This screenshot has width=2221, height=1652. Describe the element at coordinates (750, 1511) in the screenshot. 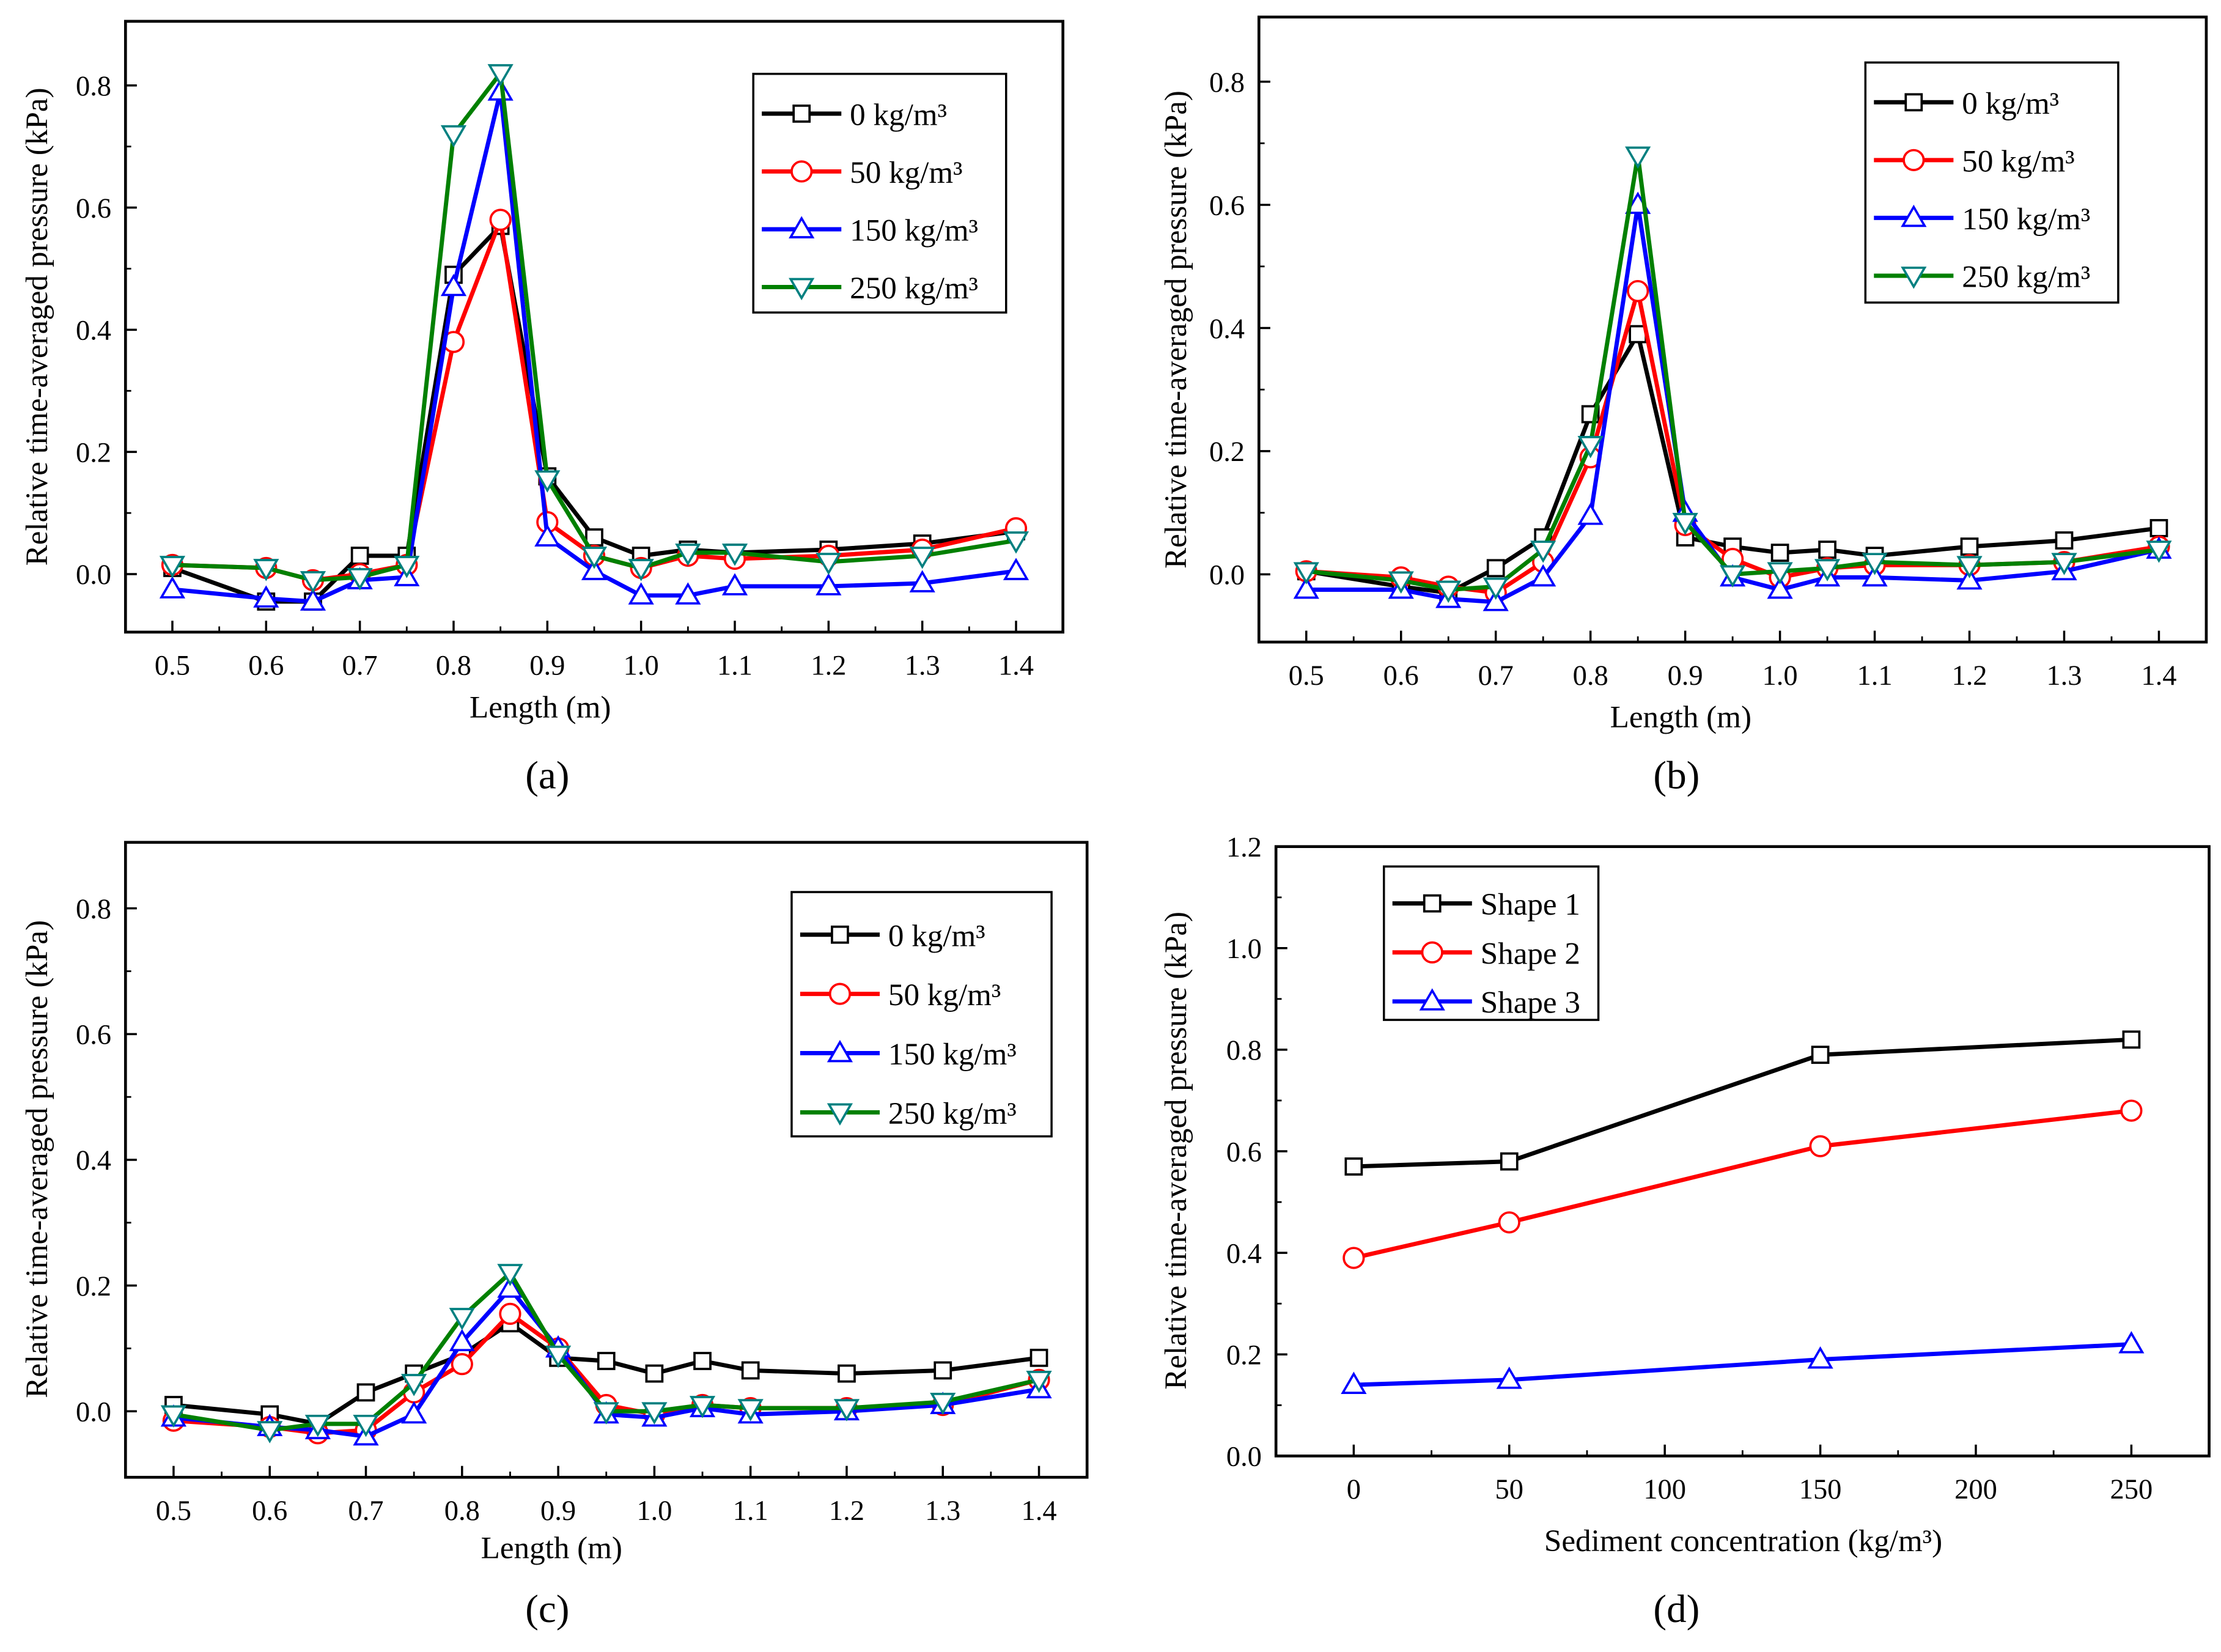

I see `x-tick-label: 1.1` at that location.